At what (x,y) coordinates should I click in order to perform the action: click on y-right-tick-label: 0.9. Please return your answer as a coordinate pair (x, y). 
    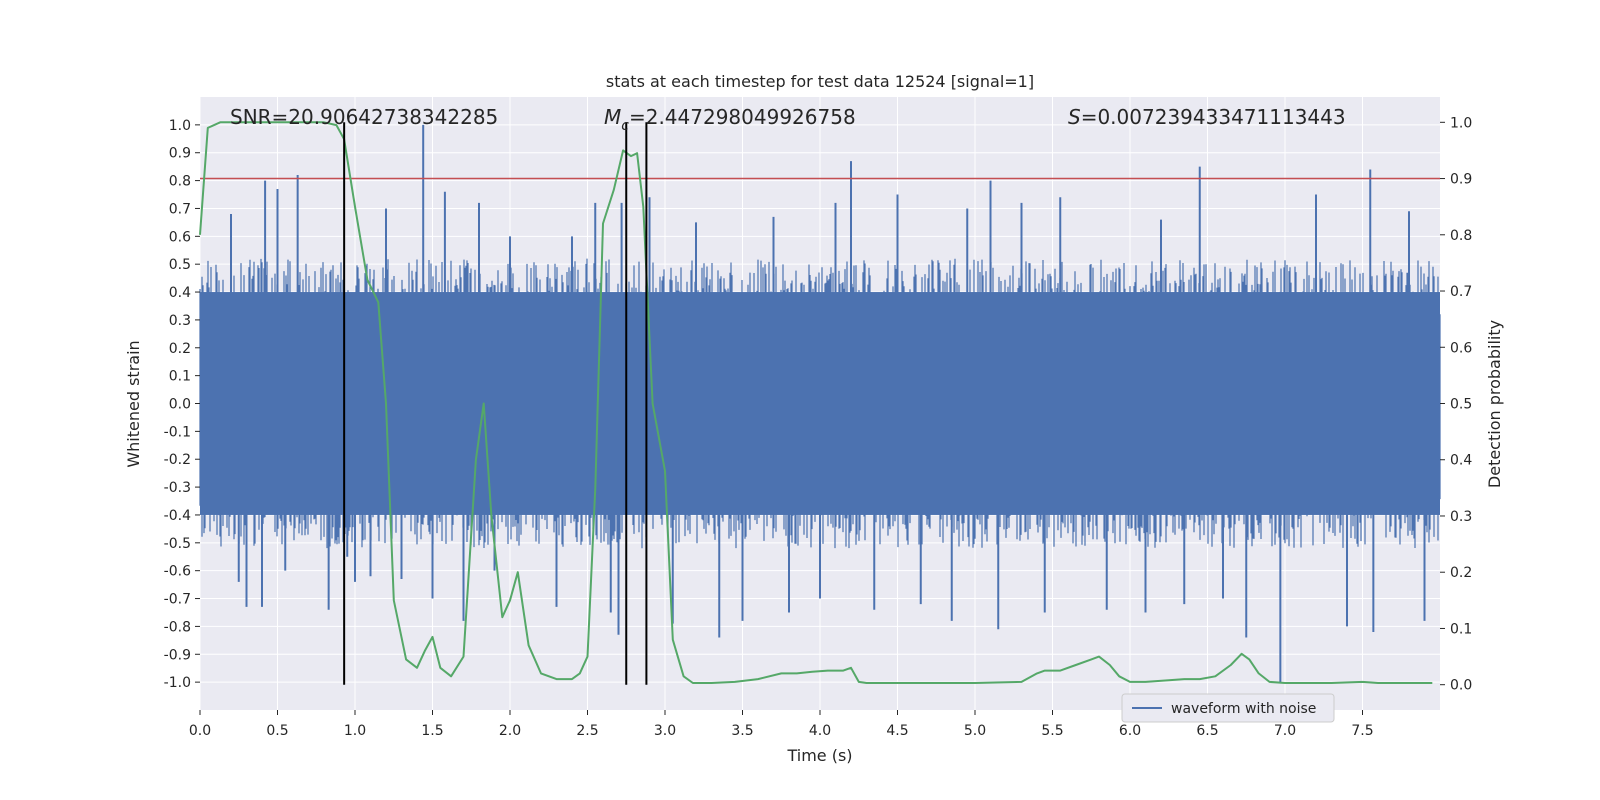
    Looking at the image, I should click on (1461, 180).